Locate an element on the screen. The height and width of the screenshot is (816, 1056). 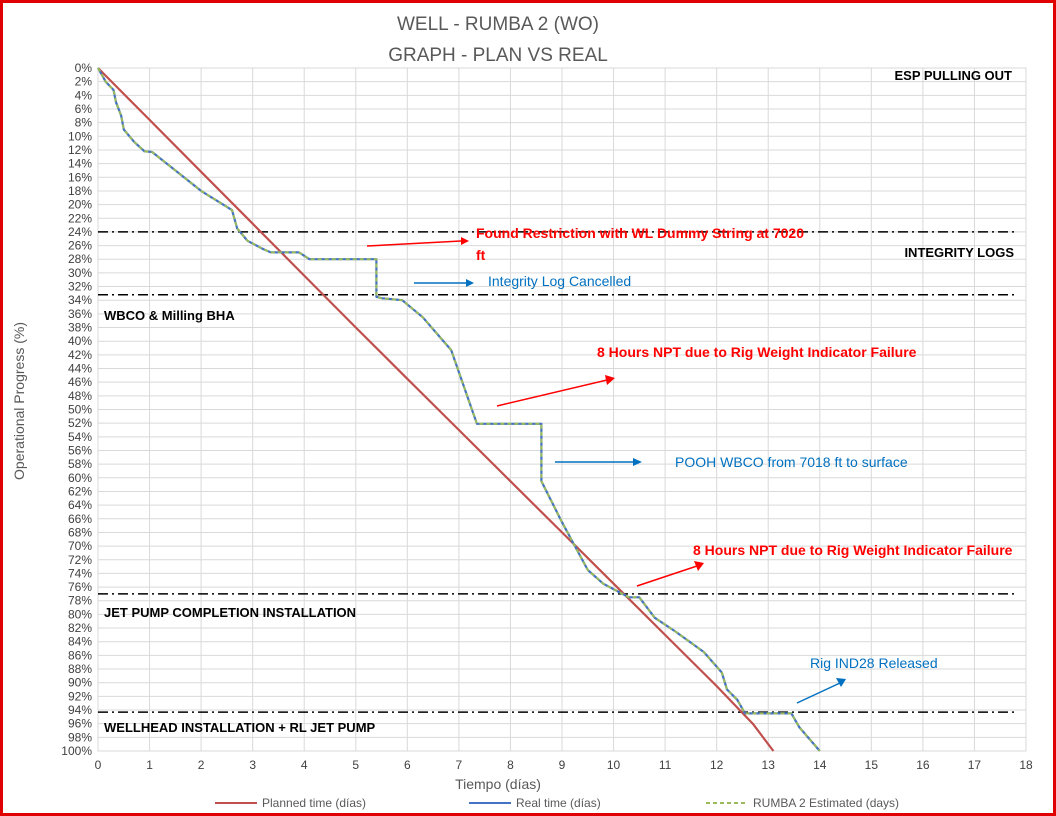
y-tick-label: 4% is located at coordinates (84, 95).